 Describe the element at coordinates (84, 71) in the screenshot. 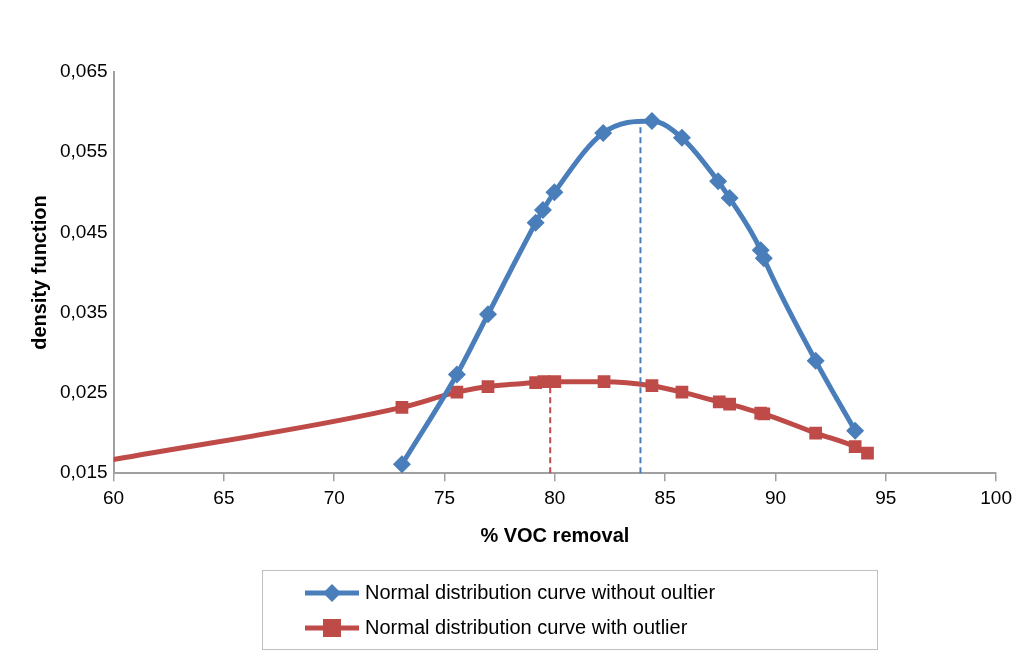

I see `y-tick-label: 0,065` at that location.